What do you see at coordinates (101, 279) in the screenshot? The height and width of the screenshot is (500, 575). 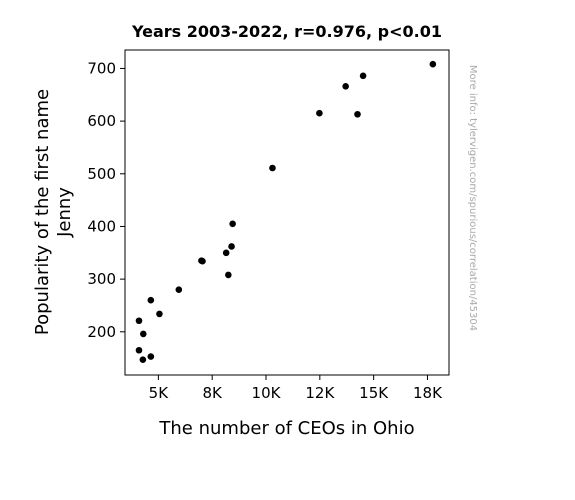 I see `y-tick-label: 300` at bounding box center [101, 279].